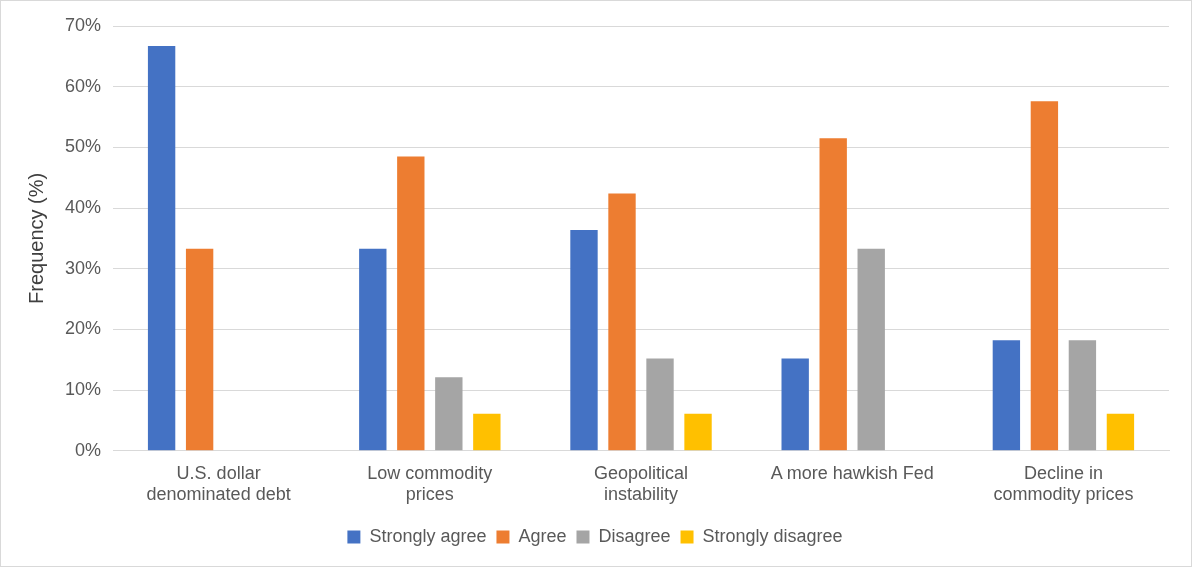  I want to click on legend-label: Strongly disagree, so click(772, 535).